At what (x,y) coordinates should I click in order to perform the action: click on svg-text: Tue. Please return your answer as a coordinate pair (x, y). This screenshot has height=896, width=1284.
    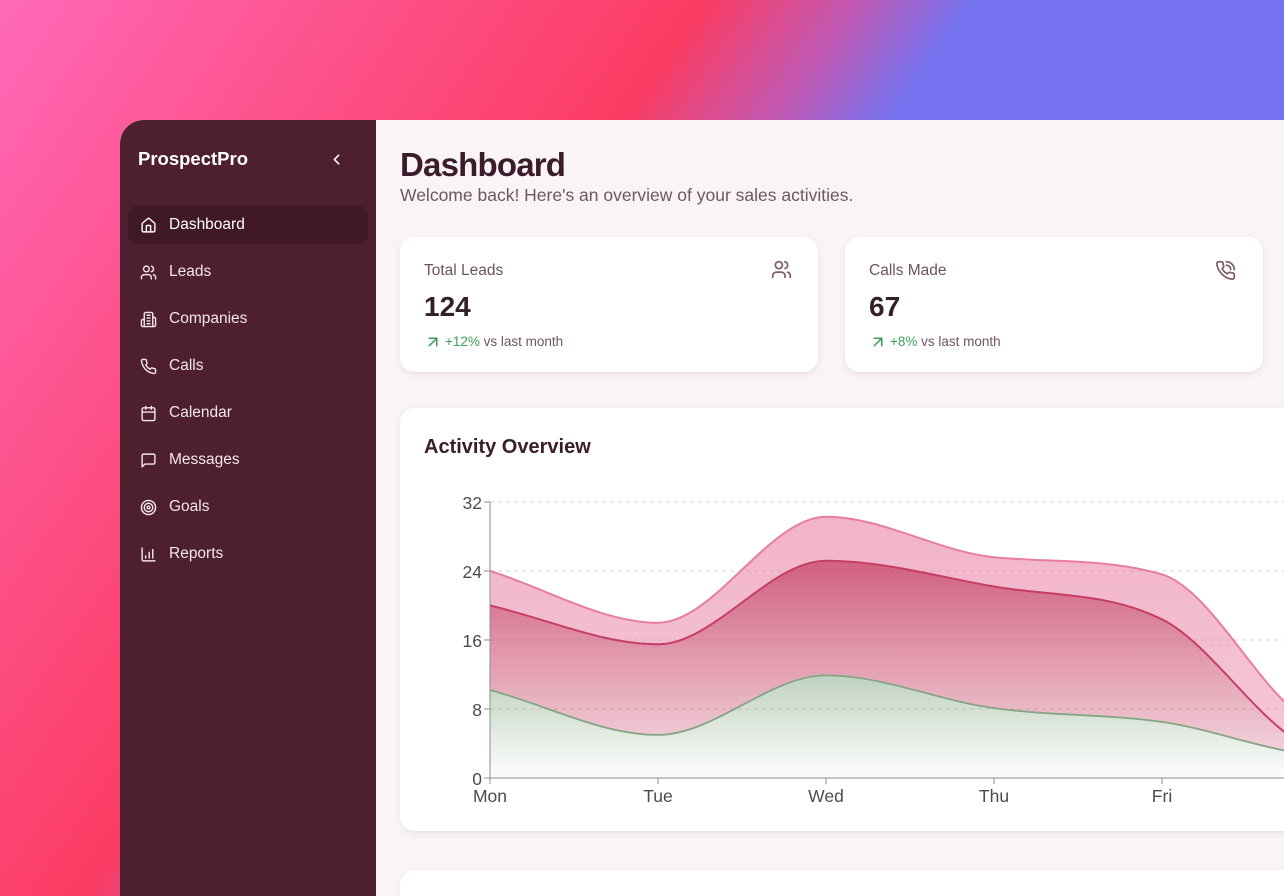
    Looking at the image, I should click on (658, 796).